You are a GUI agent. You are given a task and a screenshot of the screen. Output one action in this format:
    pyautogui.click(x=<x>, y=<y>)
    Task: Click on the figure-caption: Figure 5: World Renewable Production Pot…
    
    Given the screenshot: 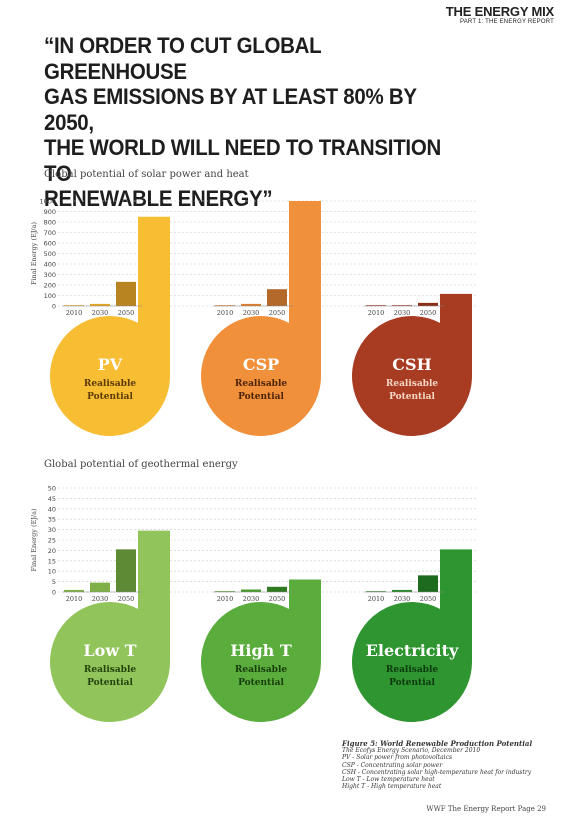 What is the action you would take?
    pyautogui.click(x=457, y=765)
    